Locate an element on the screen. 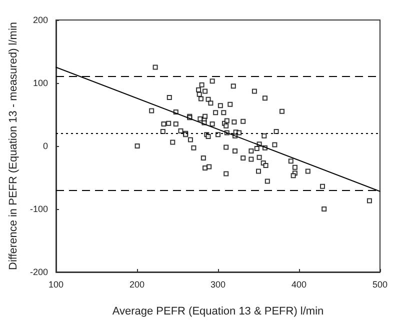 The height and width of the screenshot is (325, 400). y-tick-label: -200 is located at coordinates (39, 272).